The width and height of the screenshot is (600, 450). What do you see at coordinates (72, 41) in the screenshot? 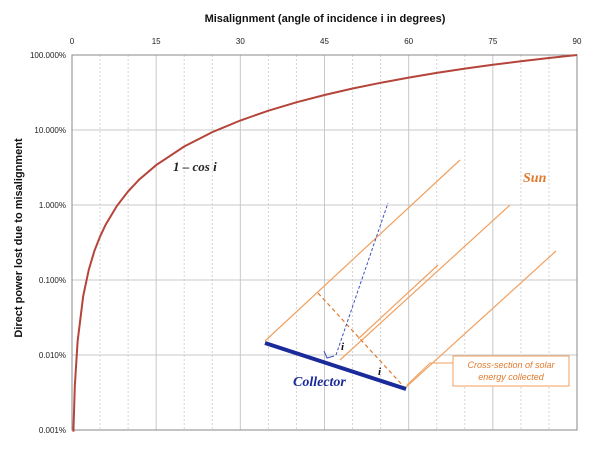
I see `x-tick-label: 0` at bounding box center [72, 41].